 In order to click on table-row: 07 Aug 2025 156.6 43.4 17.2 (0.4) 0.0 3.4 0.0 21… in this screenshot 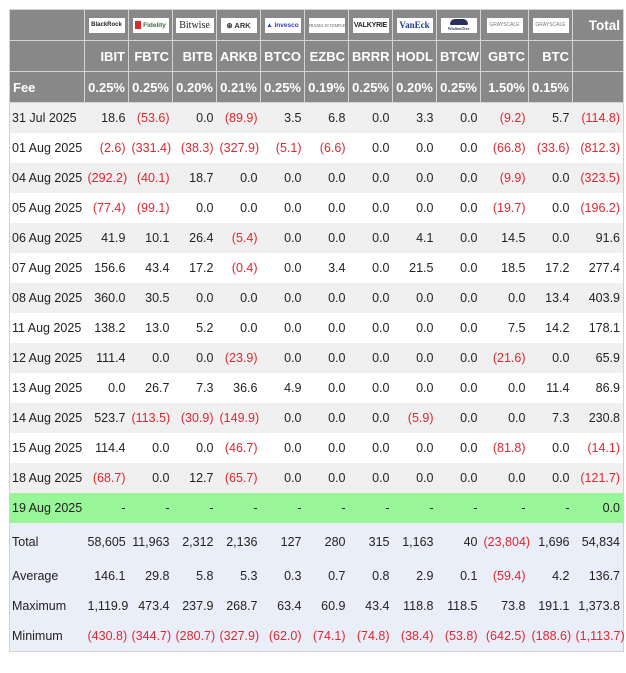, I will do `click(316, 268)`.